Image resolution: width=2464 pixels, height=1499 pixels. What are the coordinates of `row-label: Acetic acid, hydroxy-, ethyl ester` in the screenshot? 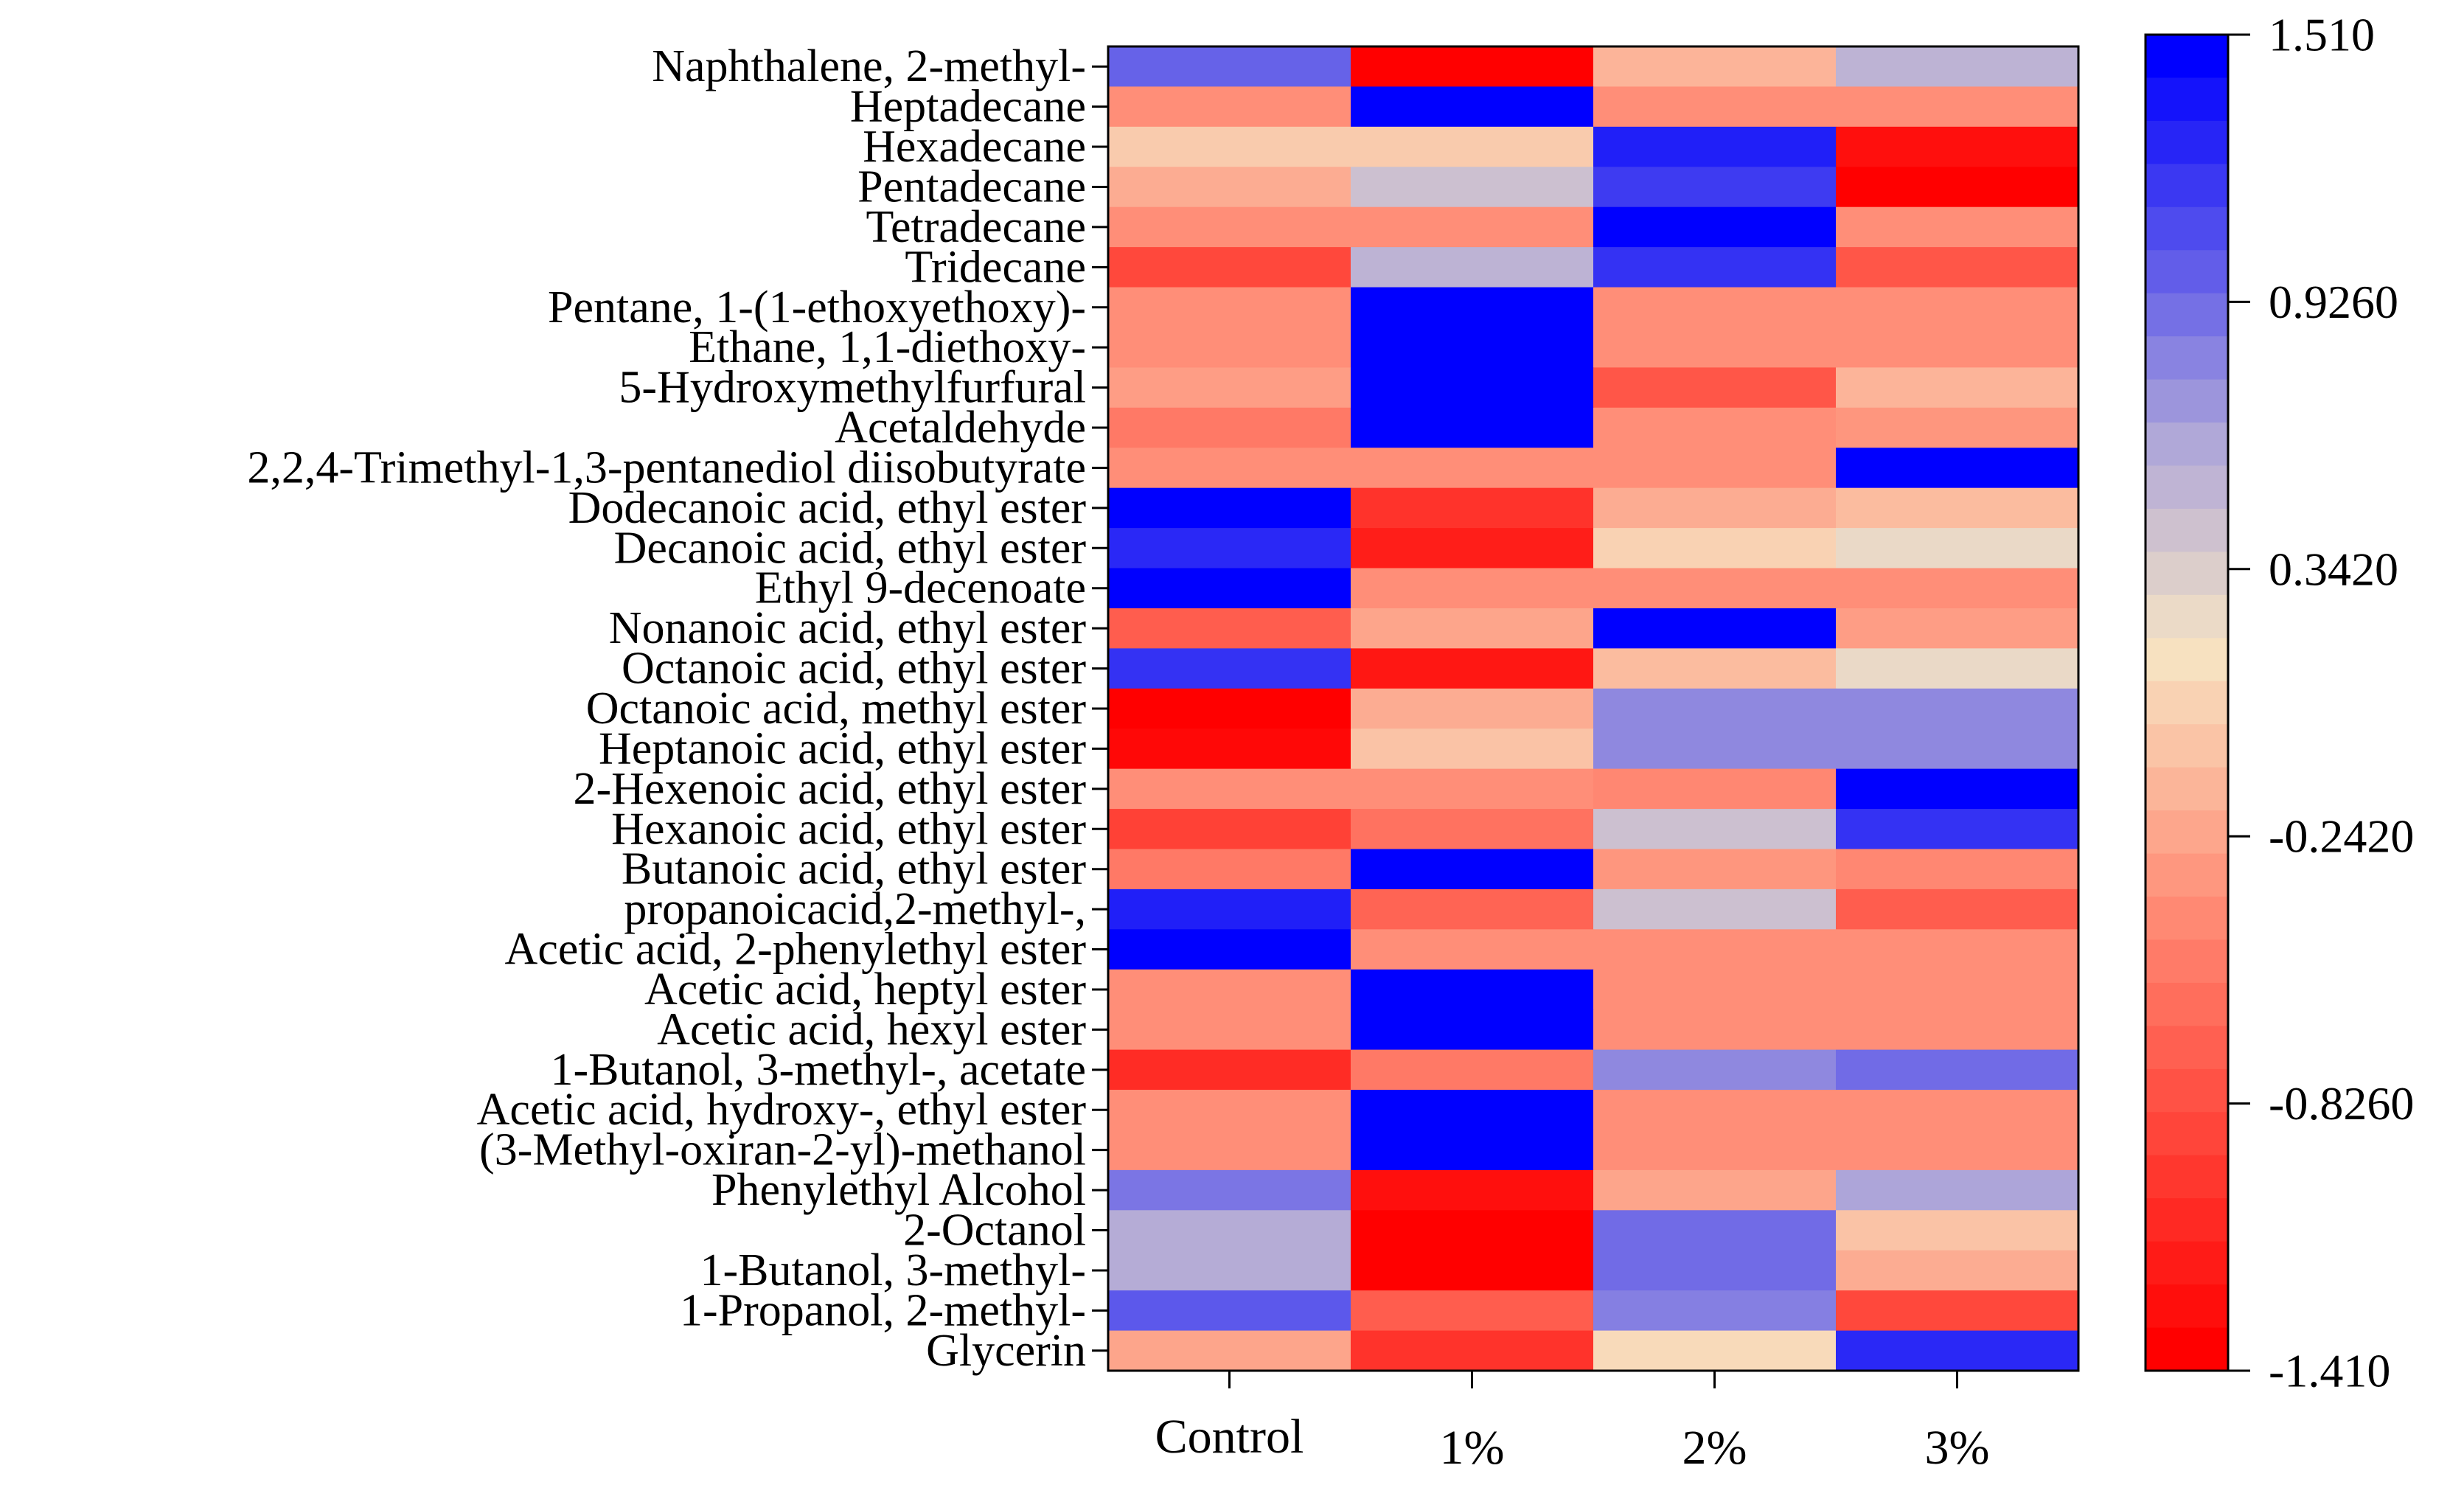 It's located at (782, 1110).